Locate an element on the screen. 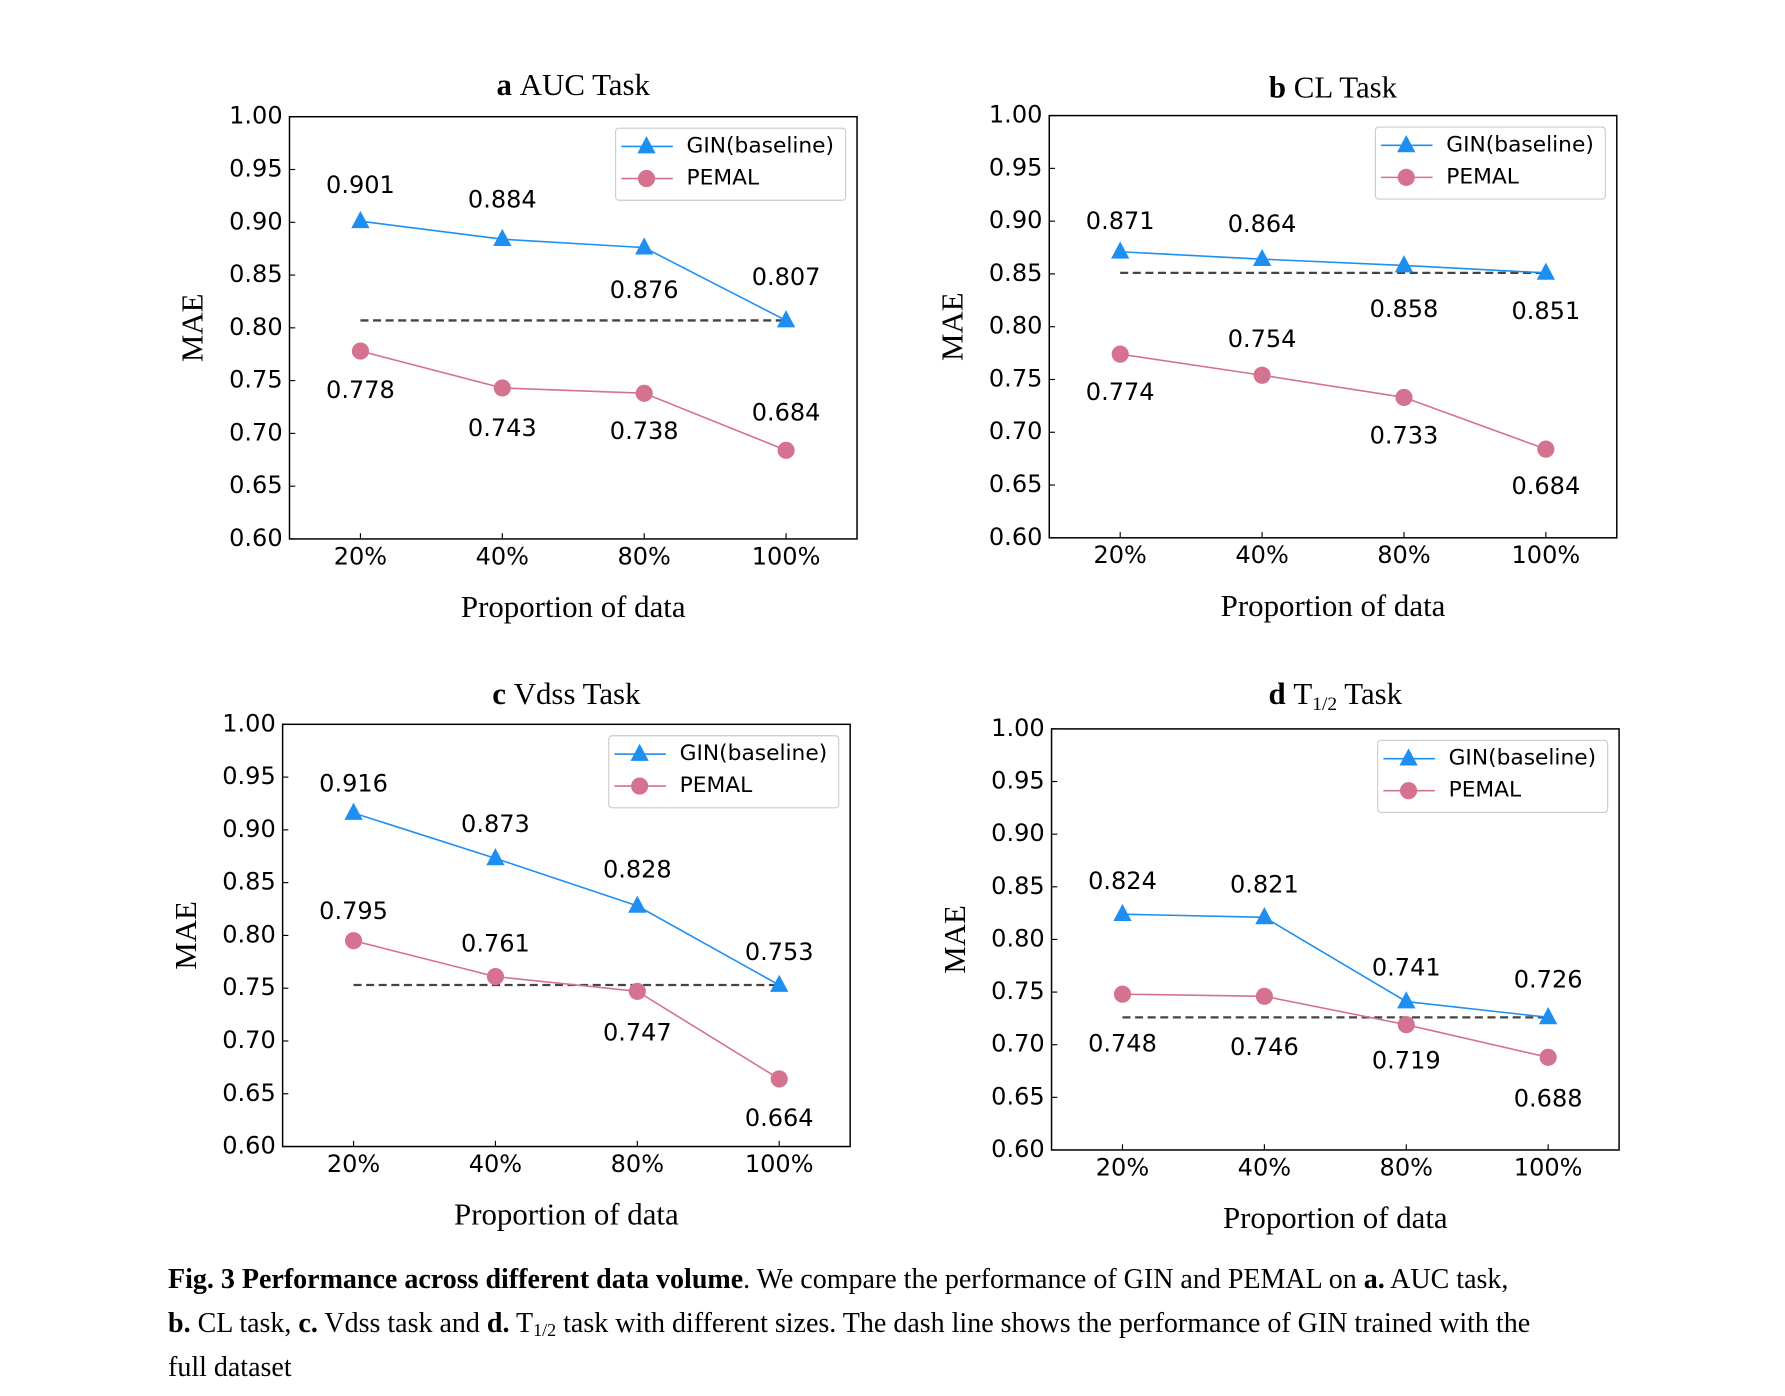  series-gin-baseline: 0.871 0.864 0.858 0.851 is located at coordinates (1333, 266).